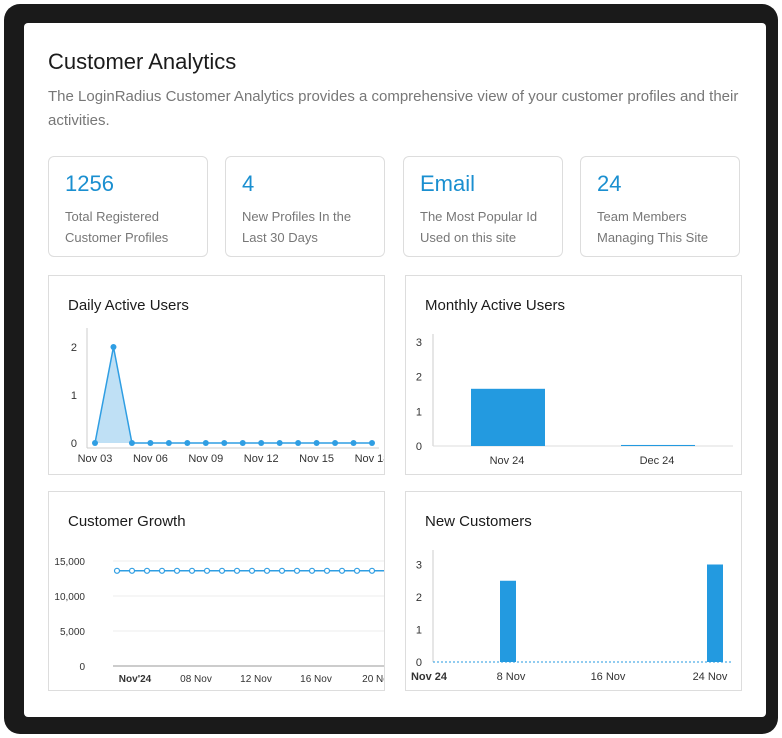  What do you see at coordinates (128, 305) in the screenshot?
I see `chart-title: Daily Active Users` at bounding box center [128, 305].